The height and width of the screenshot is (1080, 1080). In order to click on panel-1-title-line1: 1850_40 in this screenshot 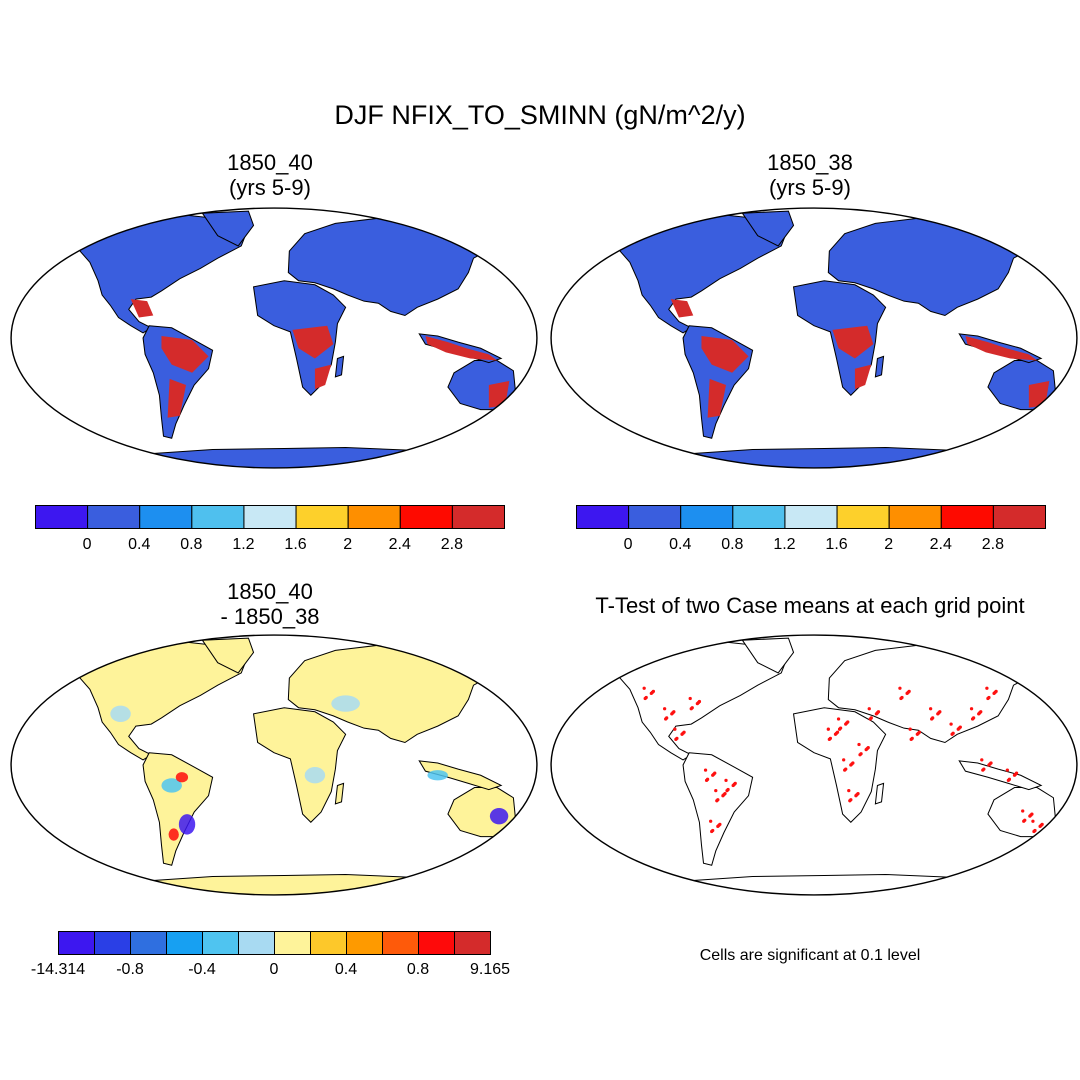, I will do `click(270, 162)`.